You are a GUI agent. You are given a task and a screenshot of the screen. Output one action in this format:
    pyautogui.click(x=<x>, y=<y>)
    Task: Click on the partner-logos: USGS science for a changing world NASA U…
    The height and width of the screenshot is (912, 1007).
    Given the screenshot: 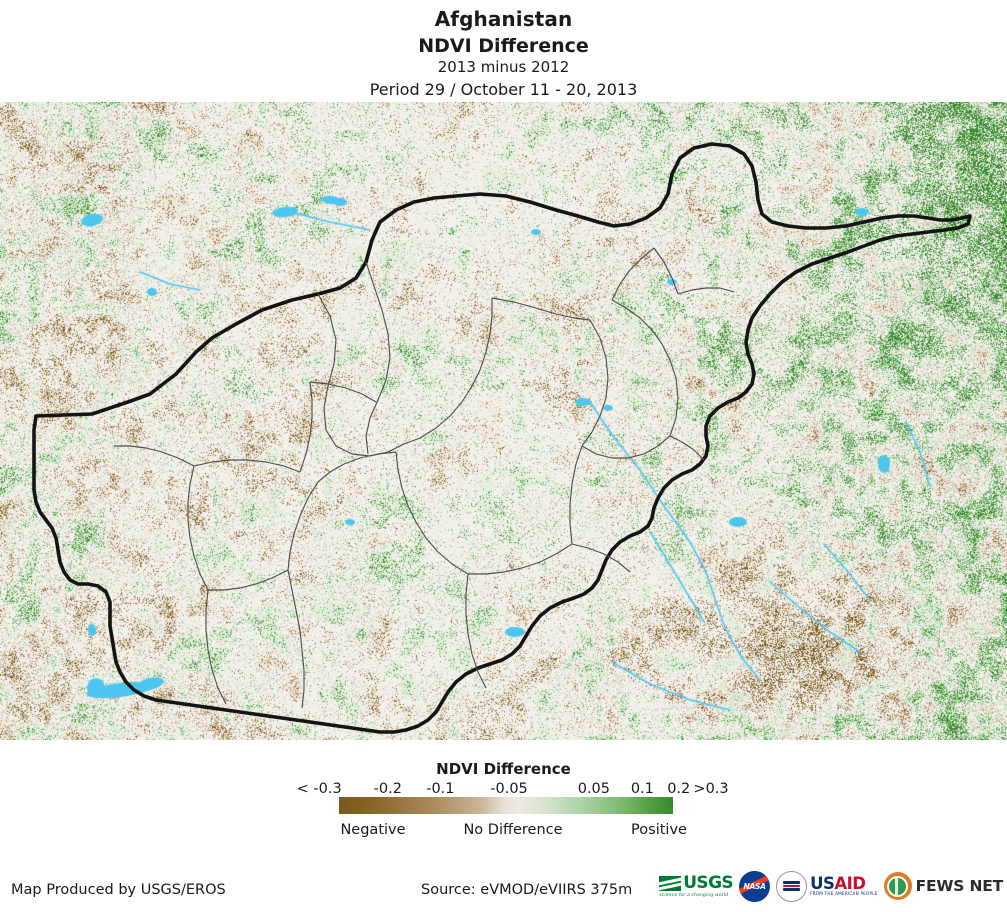 What is the action you would take?
    pyautogui.click(x=831, y=886)
    